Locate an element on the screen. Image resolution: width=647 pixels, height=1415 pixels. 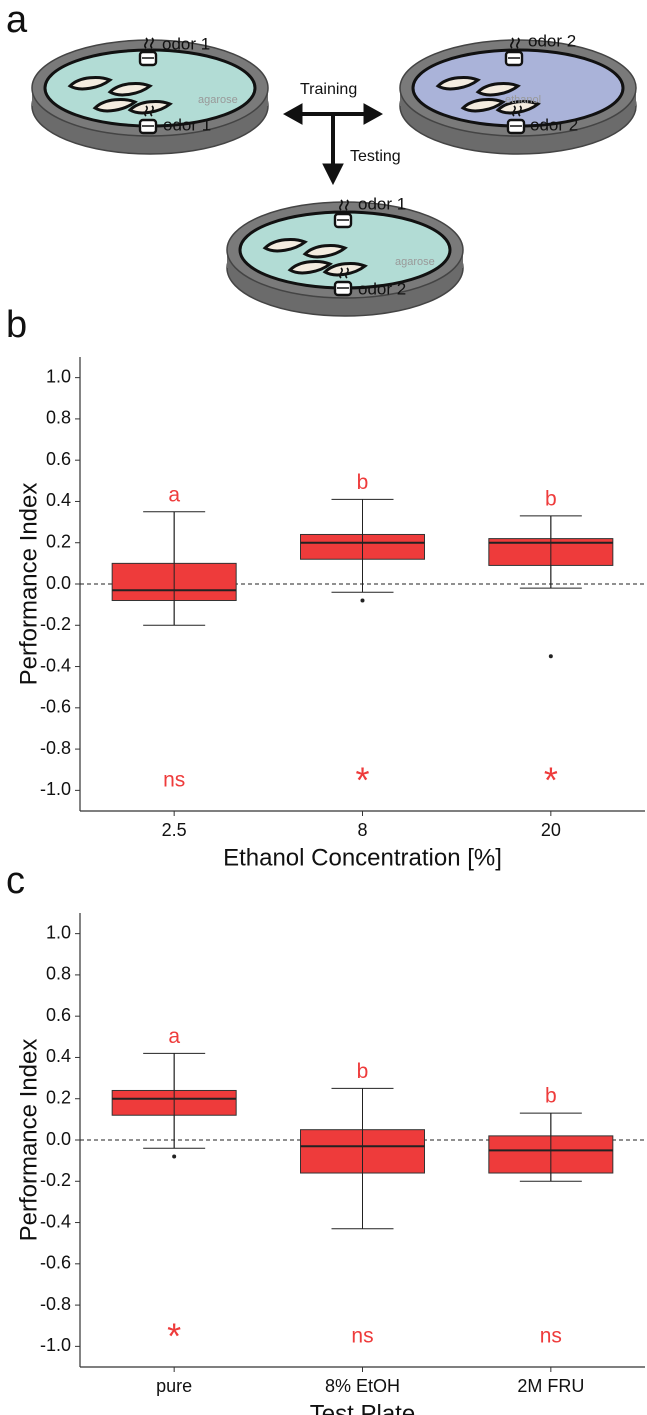
x-tick-label: 2.5 is located at coordinates (174, 830).